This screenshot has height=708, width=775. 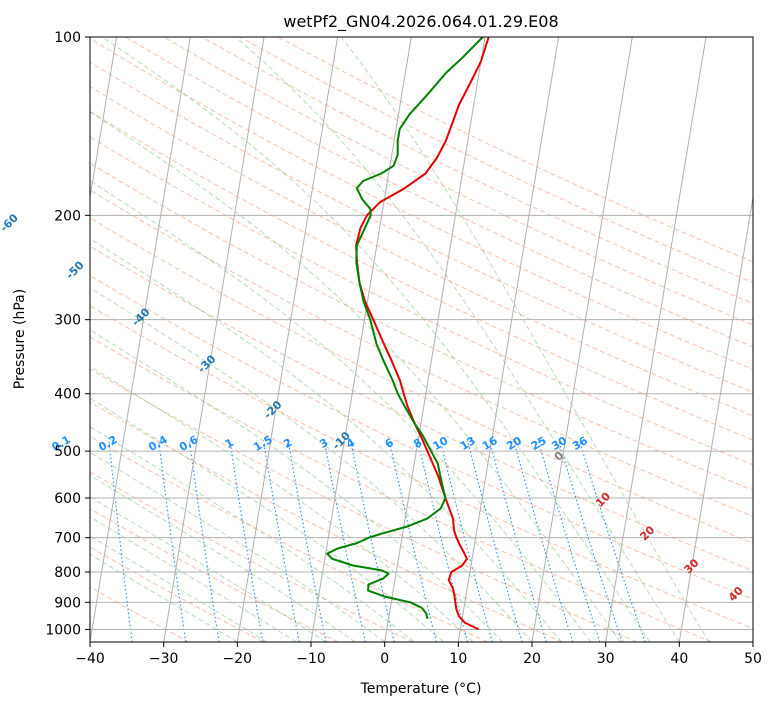 I want to click on isotherm-label: -50, so click(x=74, y=269).